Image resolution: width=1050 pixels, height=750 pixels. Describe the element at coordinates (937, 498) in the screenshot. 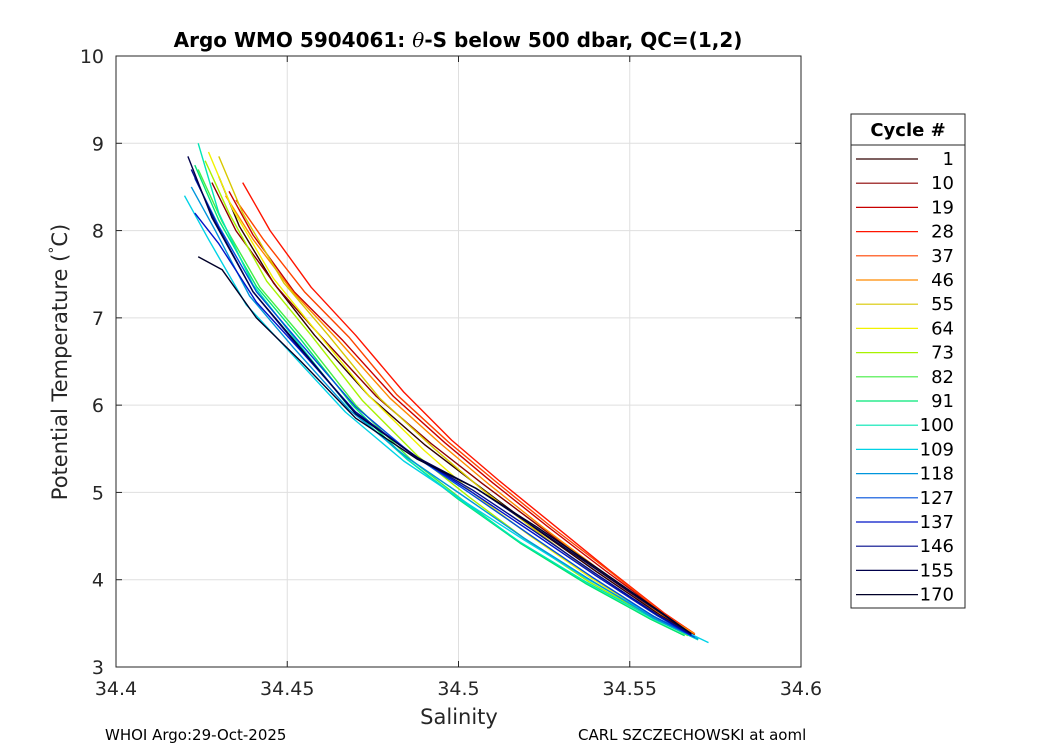

I see `legend-label-cycle-127: 127` at that location.